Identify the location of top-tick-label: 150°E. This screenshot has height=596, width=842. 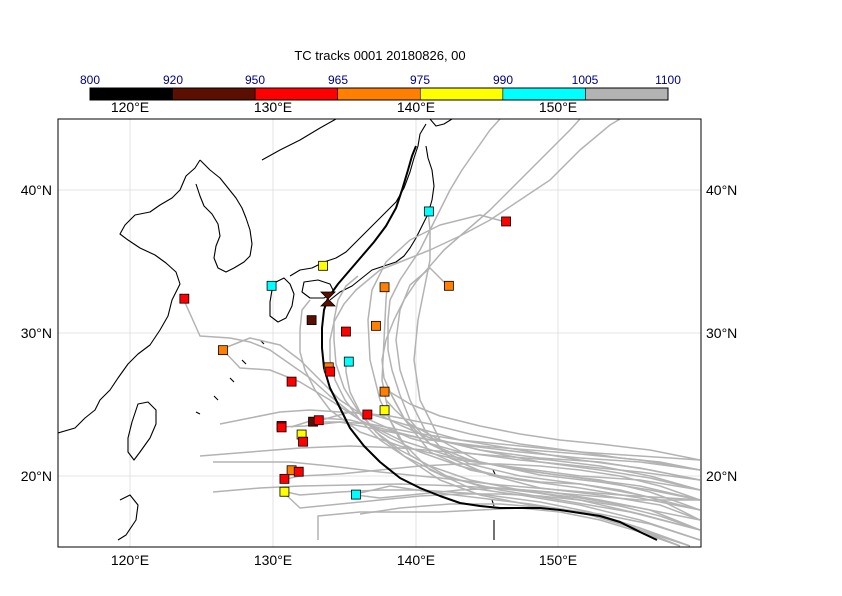
(558, 107).